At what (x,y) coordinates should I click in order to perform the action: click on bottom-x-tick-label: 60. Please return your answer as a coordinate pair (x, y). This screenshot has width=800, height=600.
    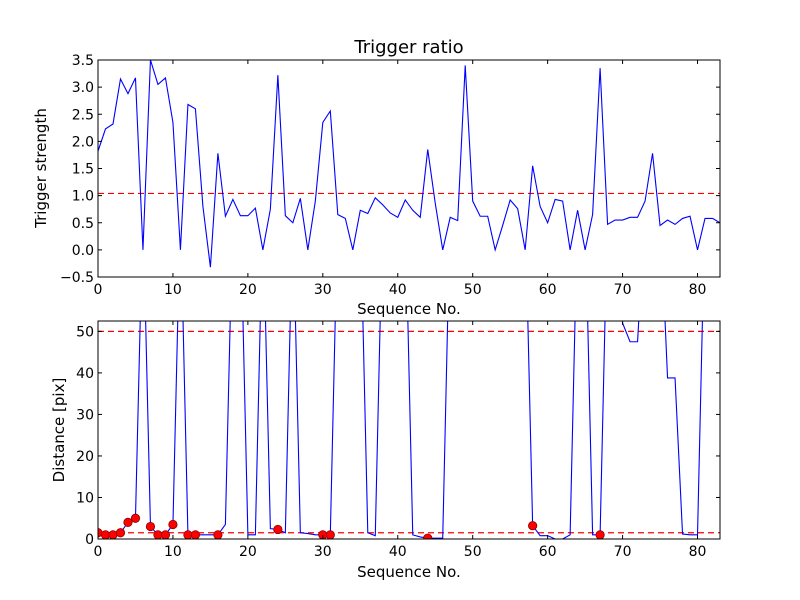
    Looking at the image, I should click on (548, 552).